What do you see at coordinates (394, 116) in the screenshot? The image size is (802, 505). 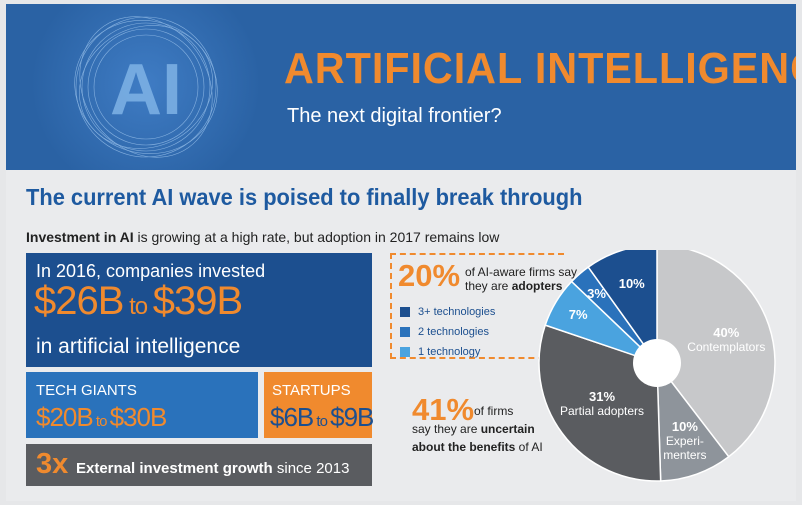 I see `page-subtitle: The next digital frontier?` at bounding box center [394, 116].